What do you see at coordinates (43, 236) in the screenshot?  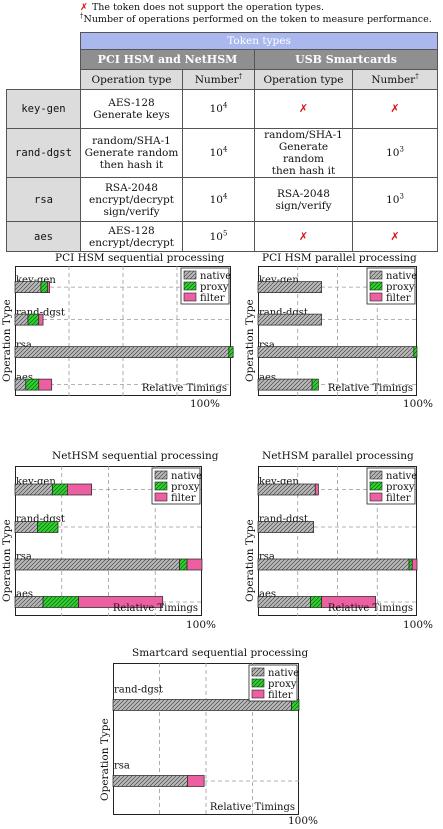 I see `row-name: aes` at bounding box center [43, 236].